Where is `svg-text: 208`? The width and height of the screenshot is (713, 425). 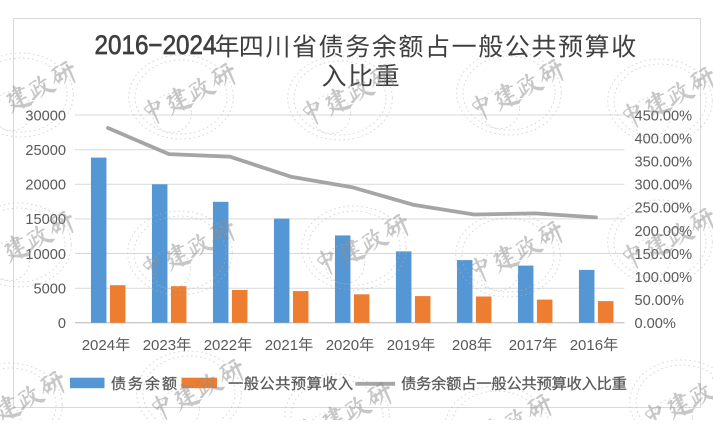
svg-text: 208 is located at coordinates (464, 345).